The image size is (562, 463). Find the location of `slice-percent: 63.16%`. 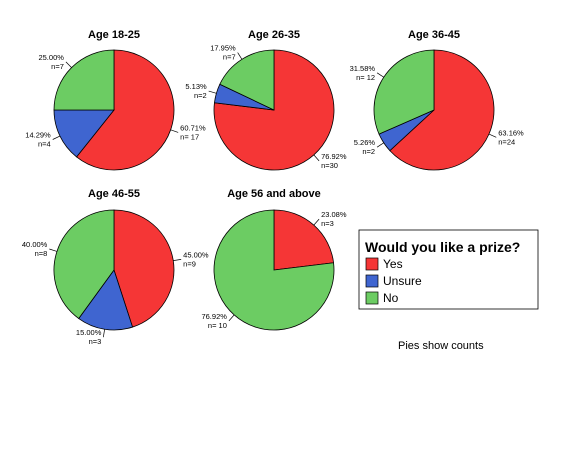

slice-percent: 63.16% is located at coordinates (511, 132).